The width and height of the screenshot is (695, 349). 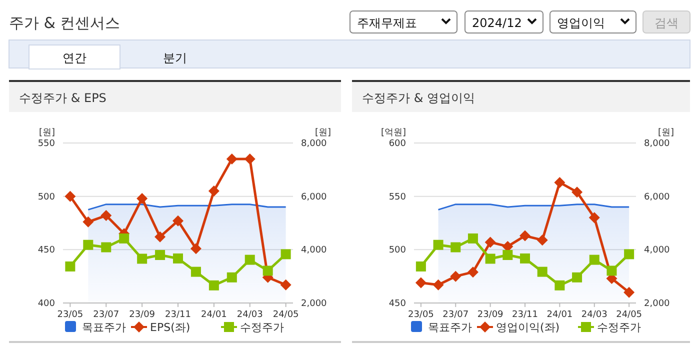 What do you see at coordinates (528, 327) in the screenshot?
I see `legend-label: 영업이익(좌)` at bounding box center [528, 327].